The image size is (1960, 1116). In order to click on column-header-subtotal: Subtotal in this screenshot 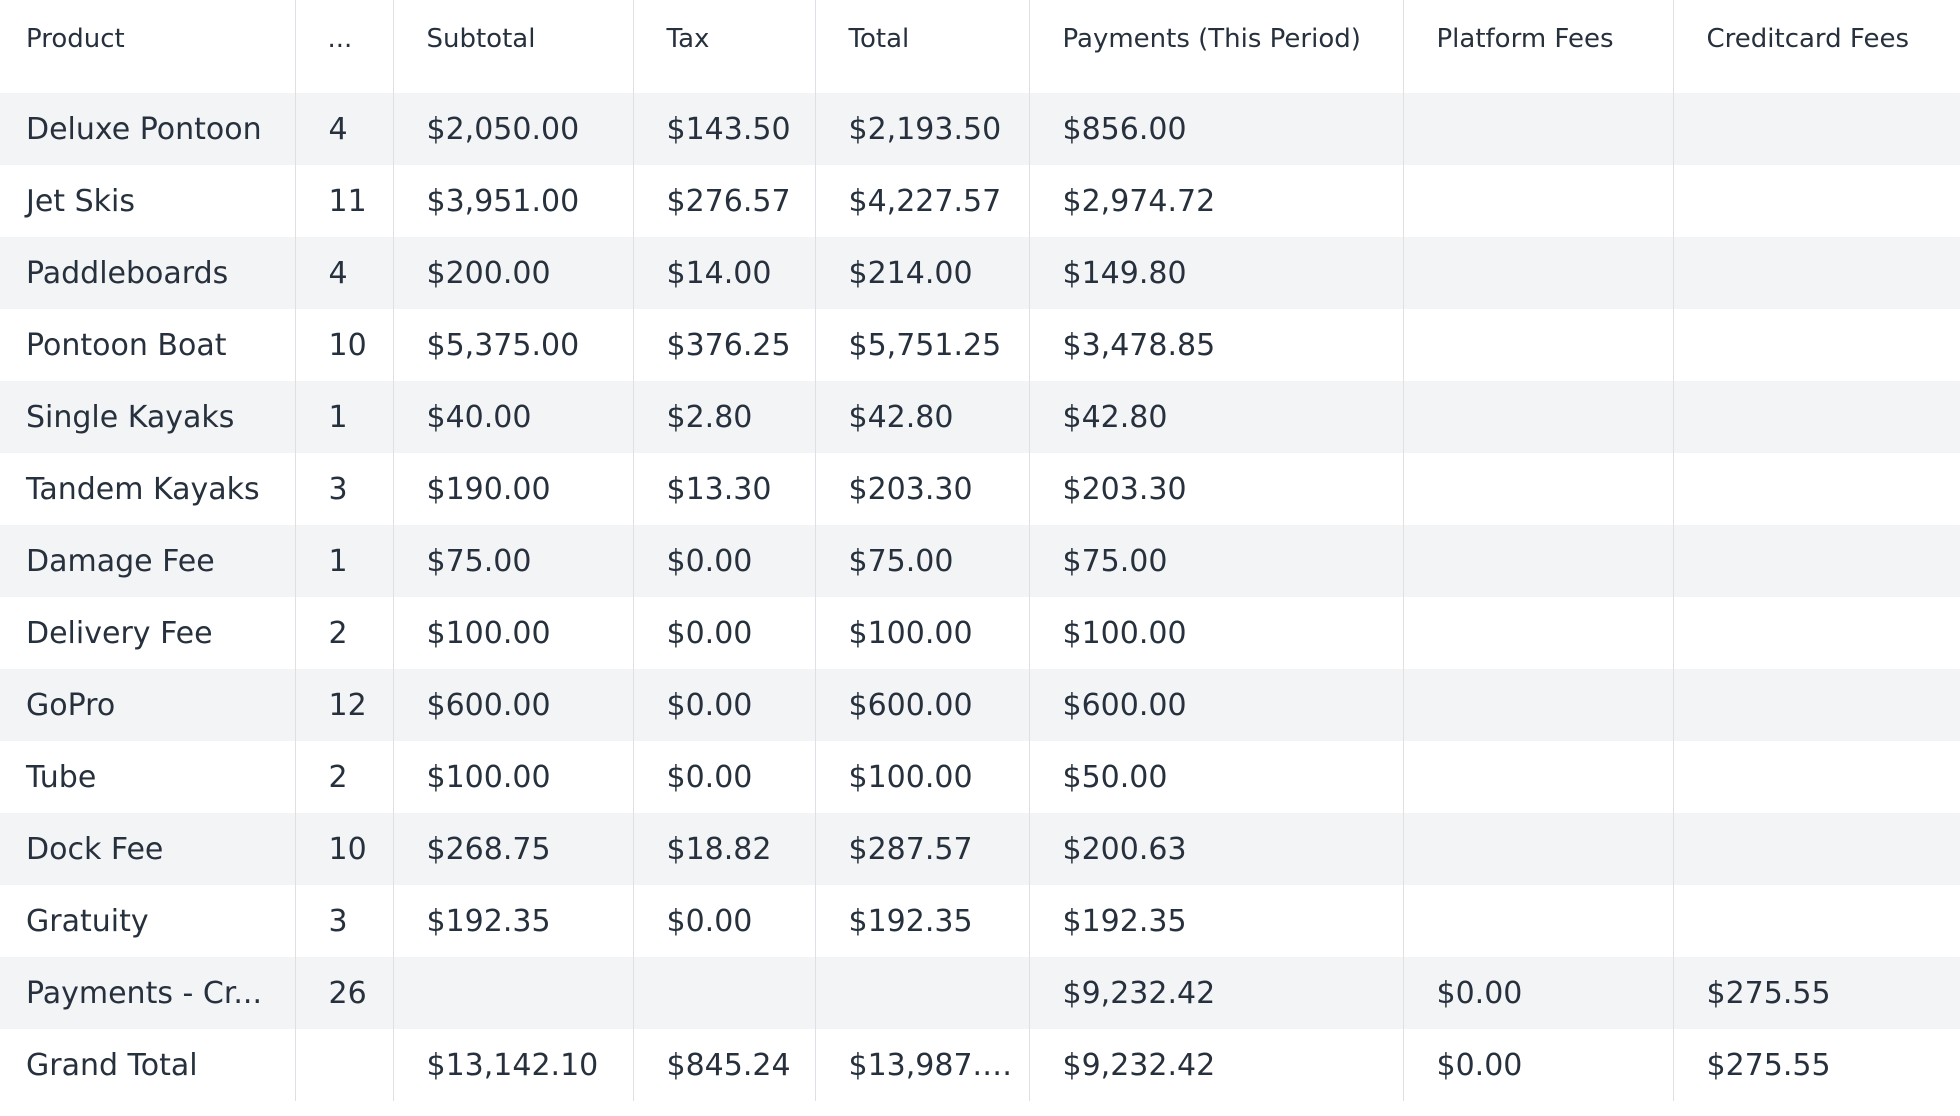, I will do `click(512, 46)`.